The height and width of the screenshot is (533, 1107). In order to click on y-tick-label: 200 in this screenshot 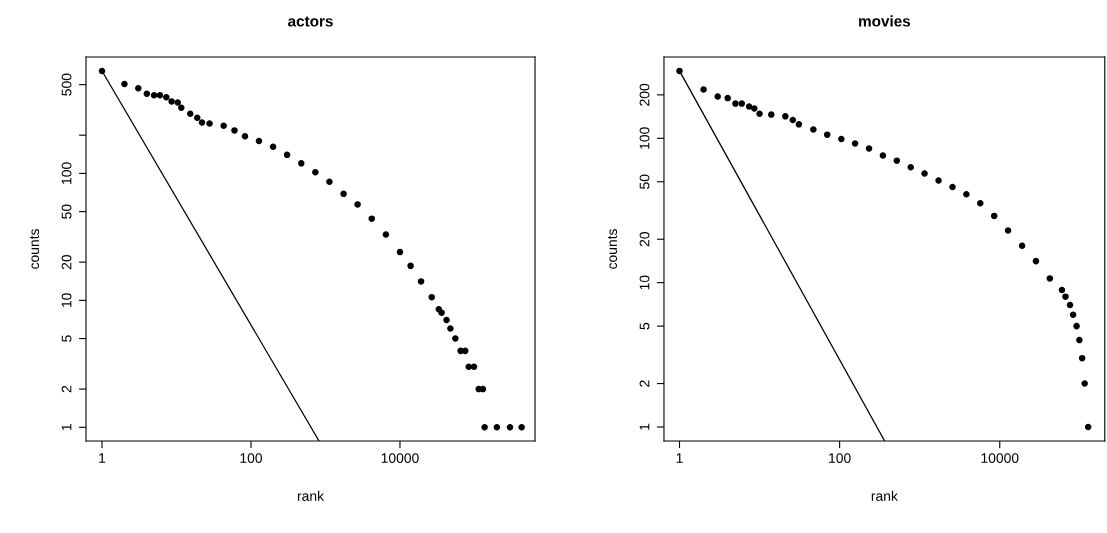, I will do `click(644, 94)`.